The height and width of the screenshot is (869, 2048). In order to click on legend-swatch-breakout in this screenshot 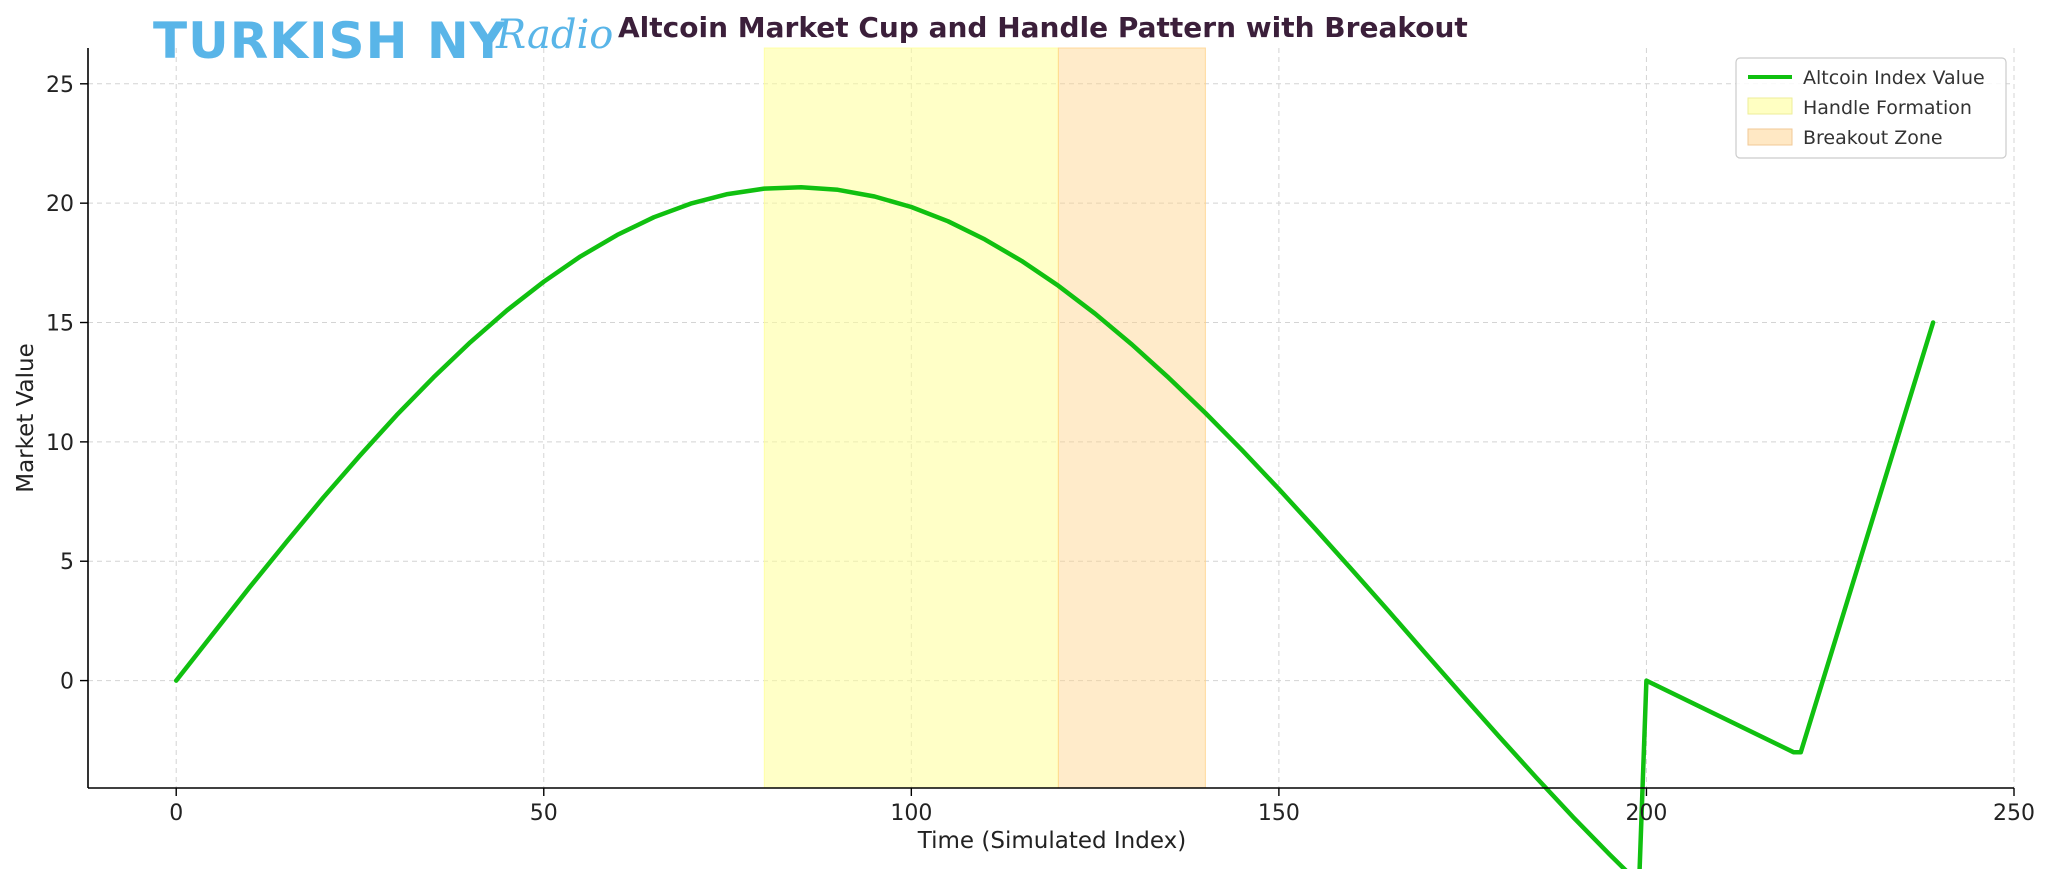, I will do `click(1770, 137)`.